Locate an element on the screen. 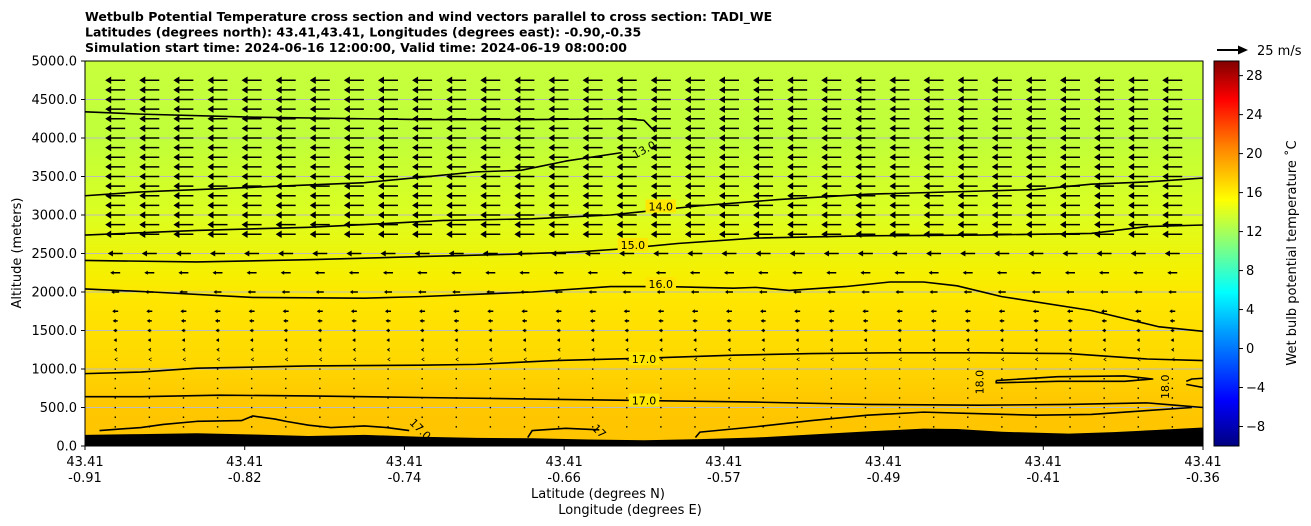  contour-label-bg is located at coordinates (633, 245).